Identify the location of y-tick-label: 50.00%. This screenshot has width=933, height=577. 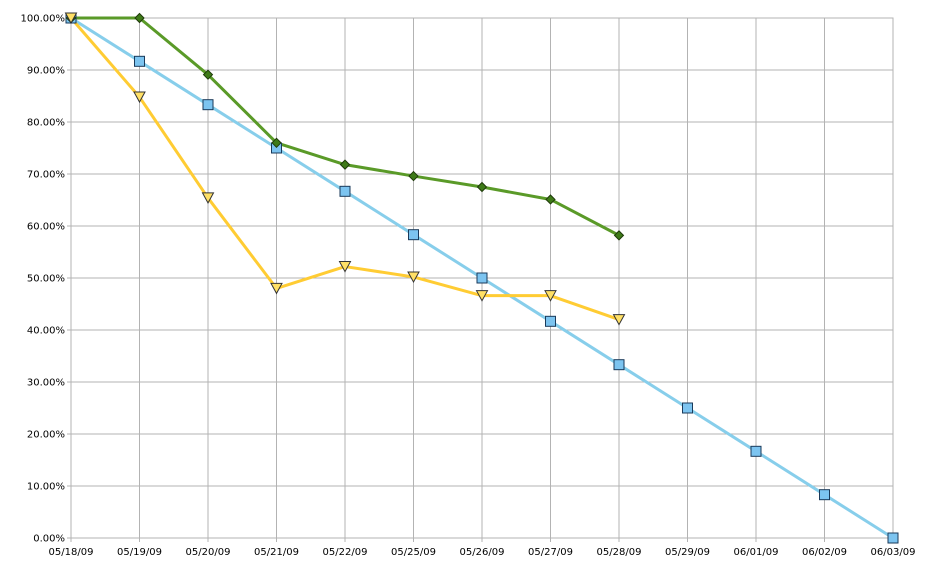
(46, 279).